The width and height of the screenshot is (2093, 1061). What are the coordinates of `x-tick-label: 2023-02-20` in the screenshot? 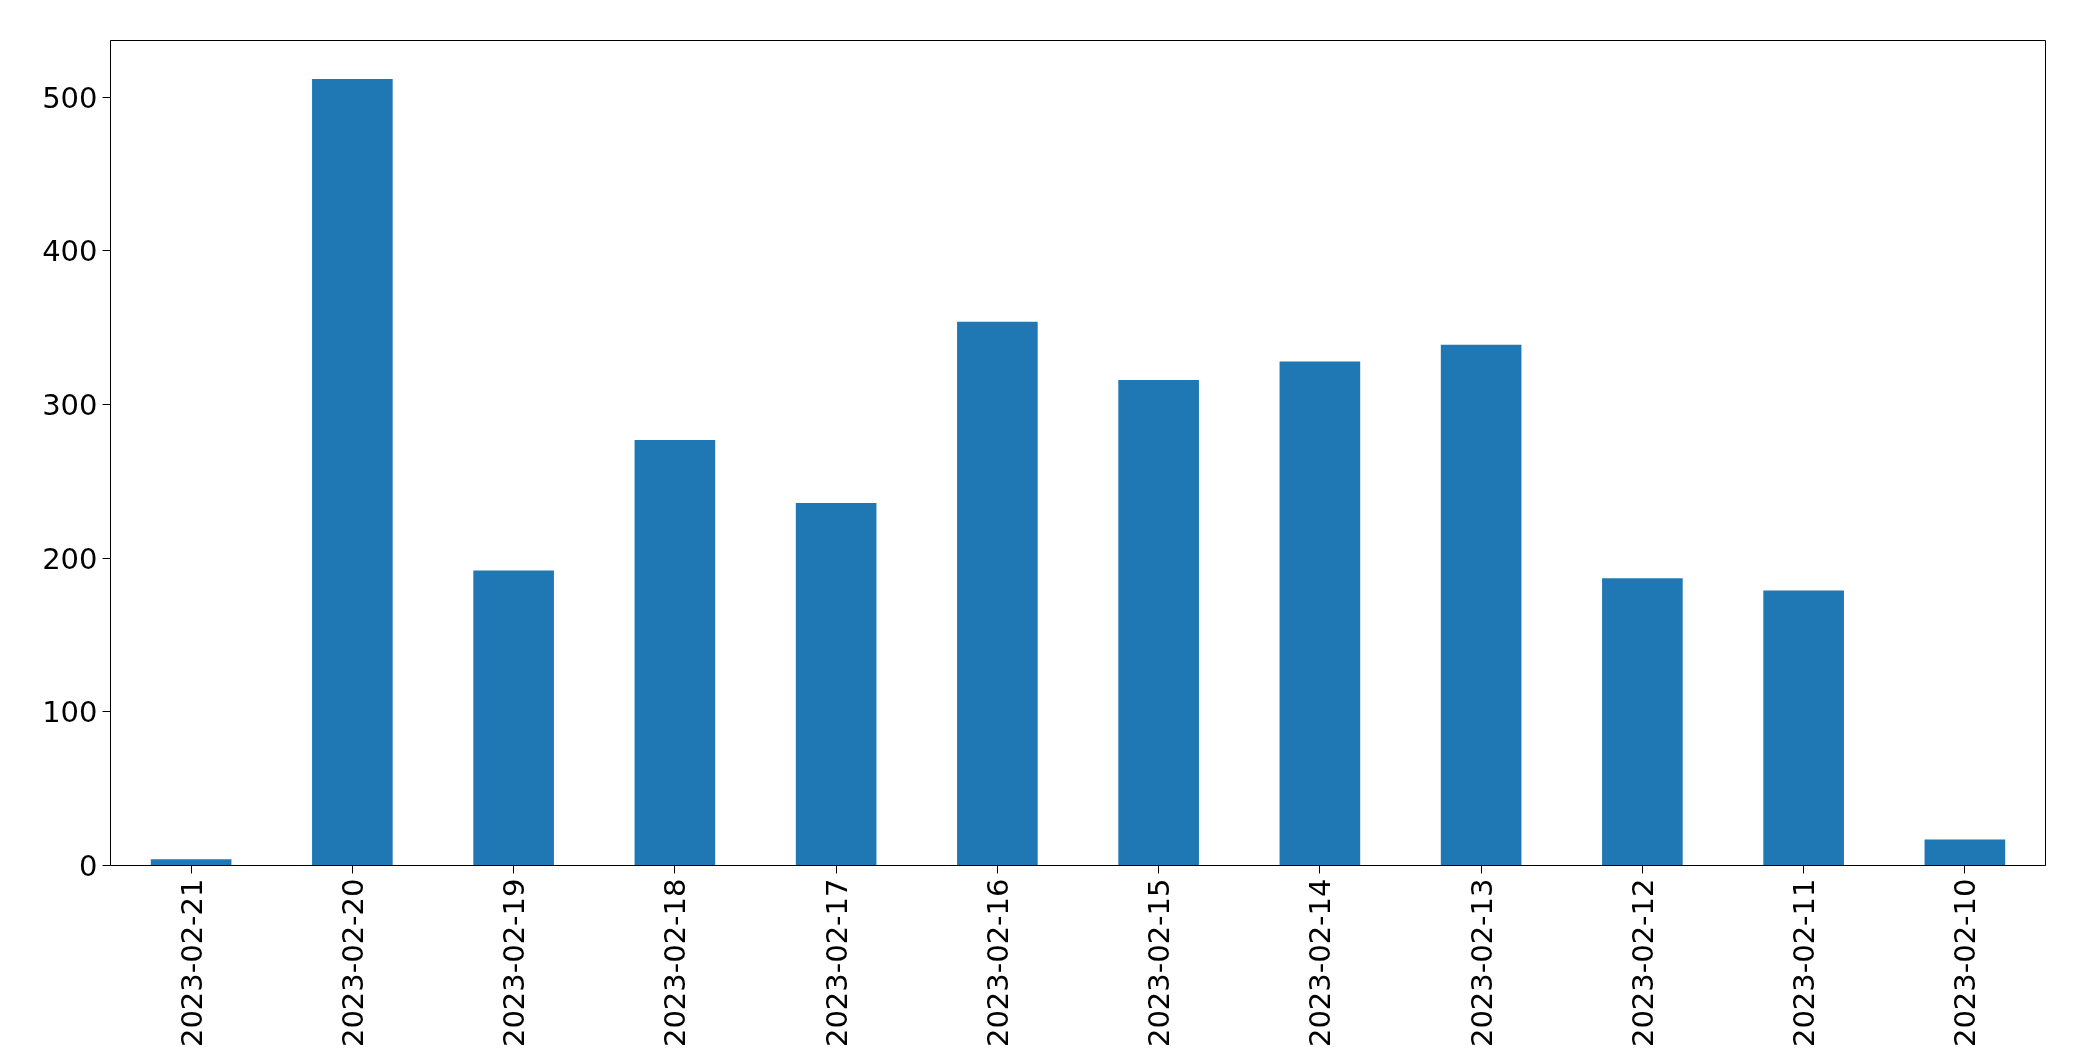 It's located at (352, 963).